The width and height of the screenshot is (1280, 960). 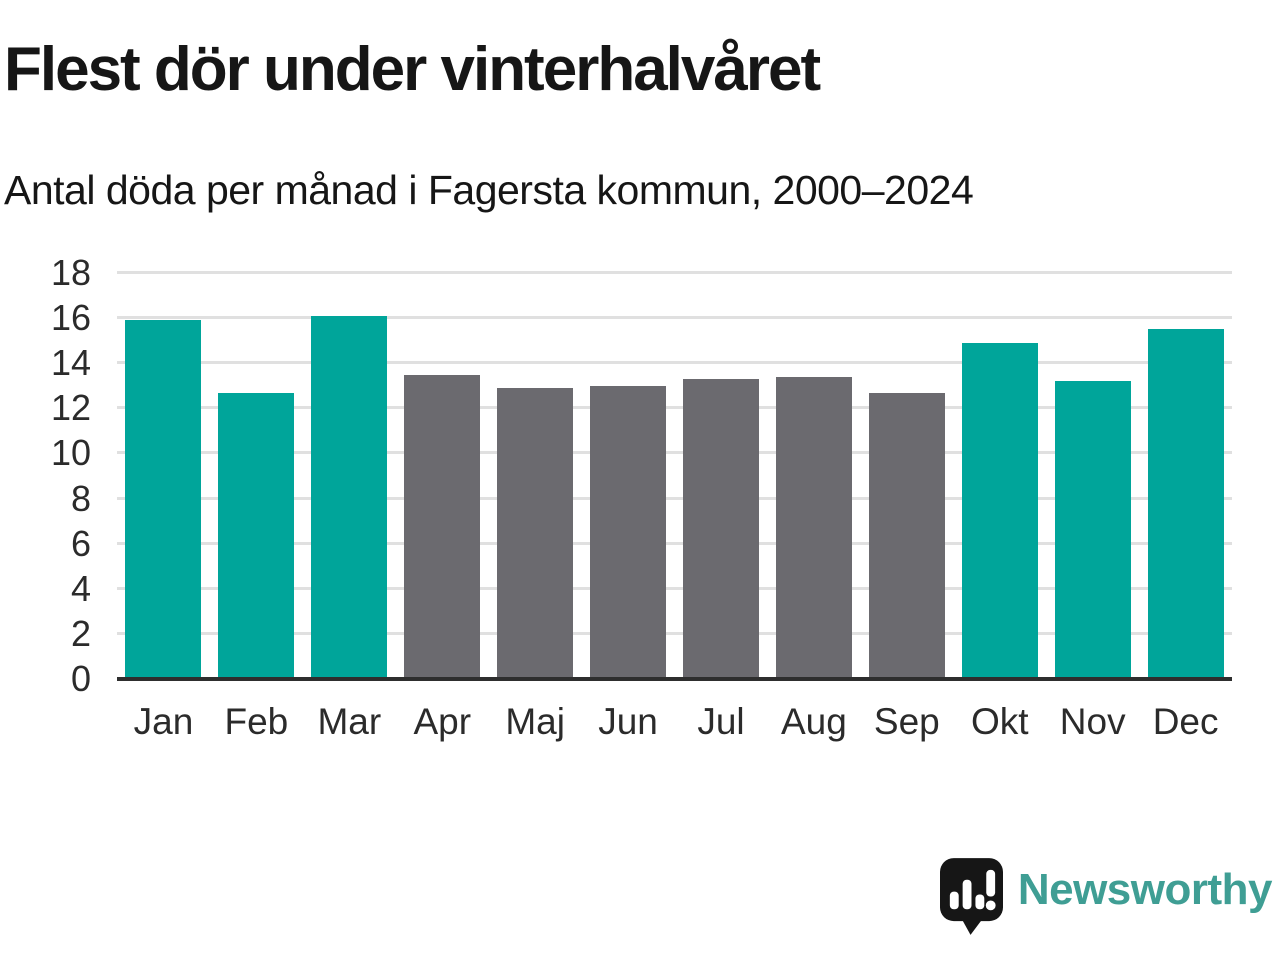 What do you see at coordinates (70, 453) in the screenshot?
I see `y-tick-label: 10` at bounding box center [70, 453].